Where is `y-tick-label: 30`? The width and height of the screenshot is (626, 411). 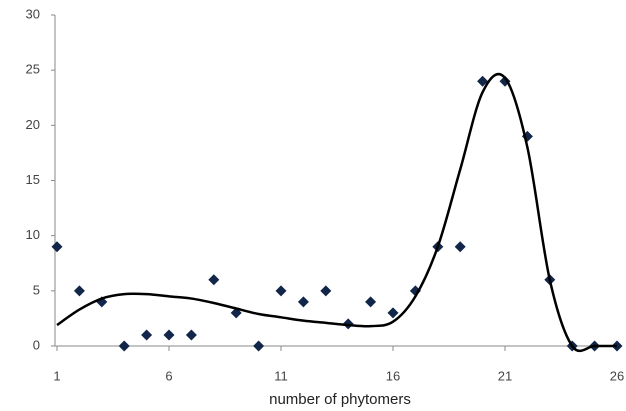
y-tick-label: 30 is located at coordinates (33, 13).